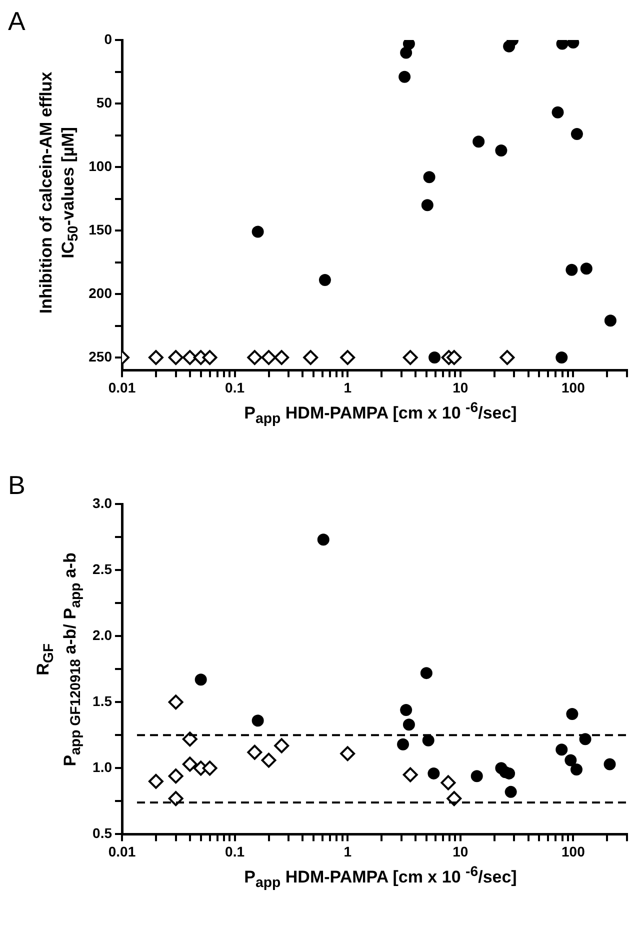  Describe the element at coordinates (102, 833) in the screenshot. I see `y-tick-label: 0.5` at that location.